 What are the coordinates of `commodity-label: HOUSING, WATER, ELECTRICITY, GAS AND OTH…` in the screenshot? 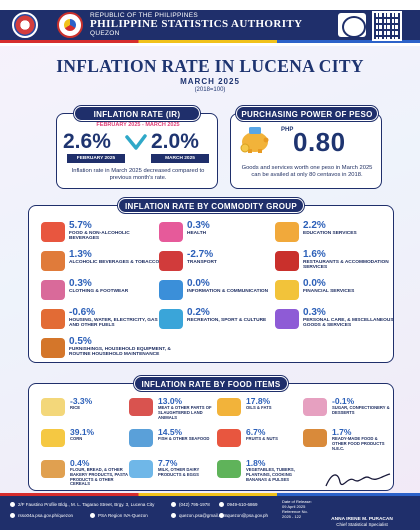 It's located at (113, 323).